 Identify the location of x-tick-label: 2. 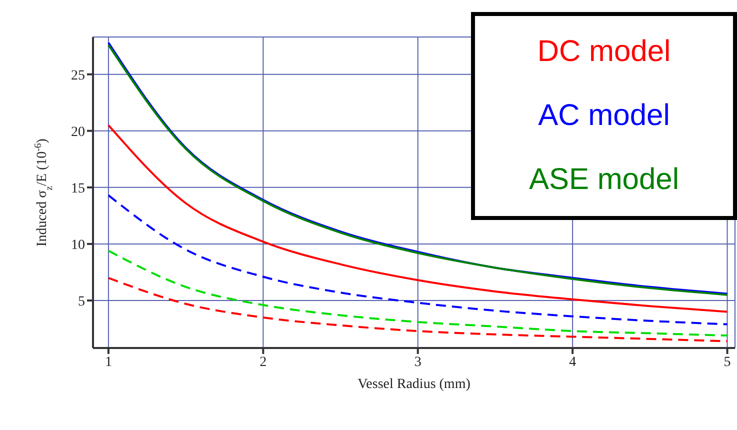
(263, 362).